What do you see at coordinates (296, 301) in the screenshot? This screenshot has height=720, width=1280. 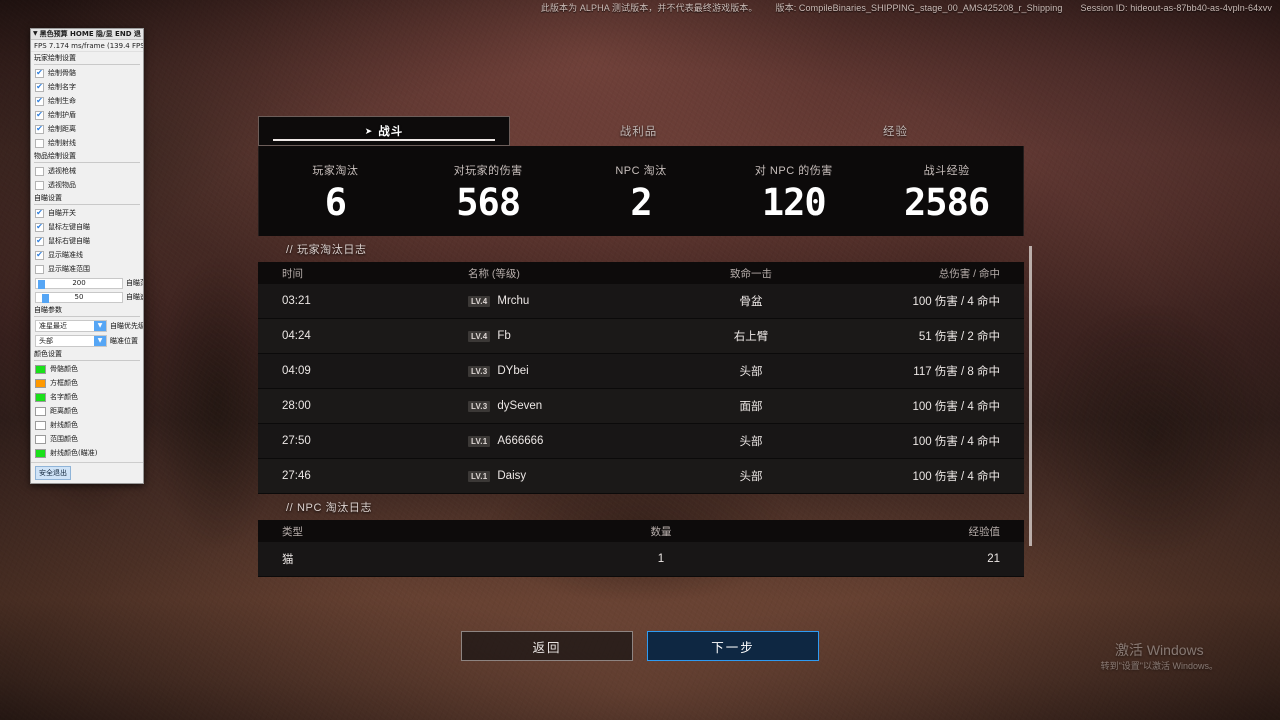 I see `cell-time: 03:21` at bounding box center [296, 301].